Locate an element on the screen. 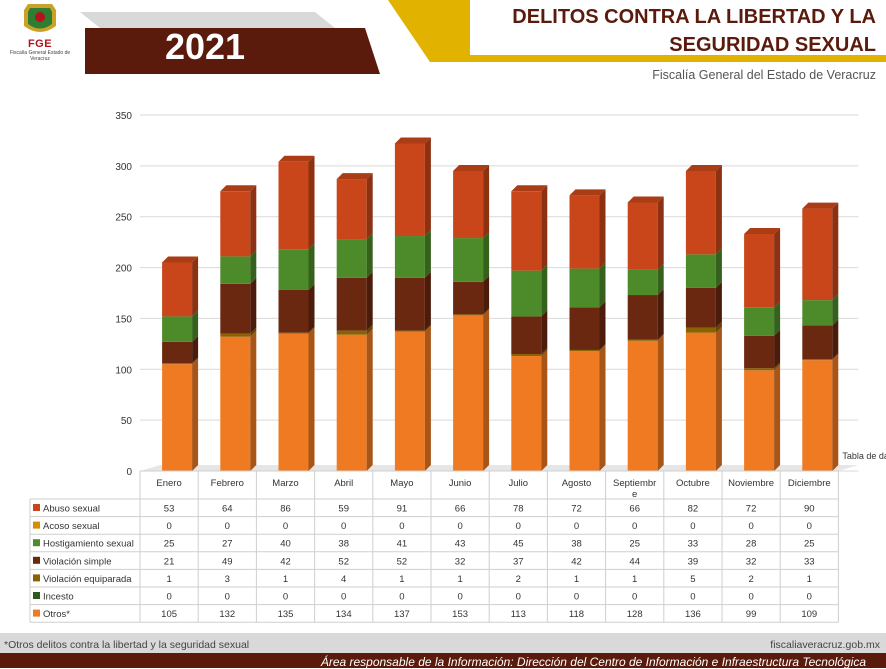 This screenshot has width=886, height=669. table-cell-value: 52 is located at coordinates (343, 561).